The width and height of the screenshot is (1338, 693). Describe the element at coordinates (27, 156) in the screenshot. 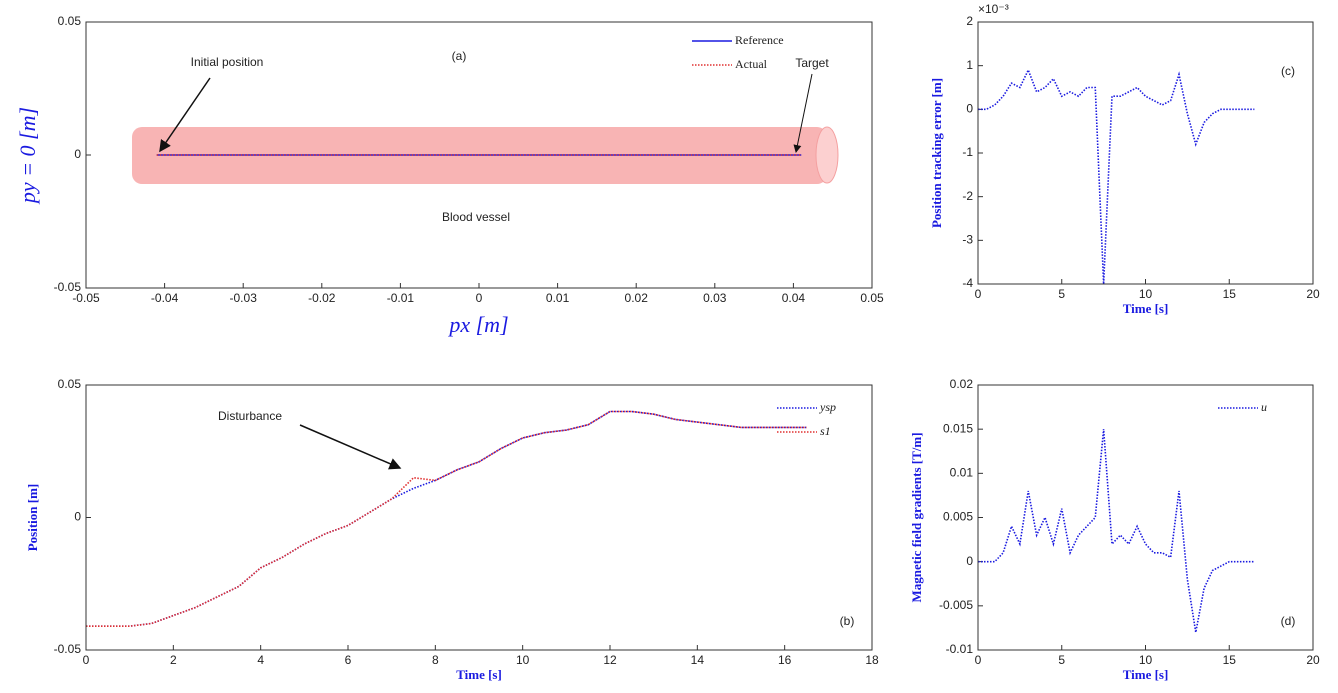

I see `y-axis-label: py = 0 [m]` at that location.